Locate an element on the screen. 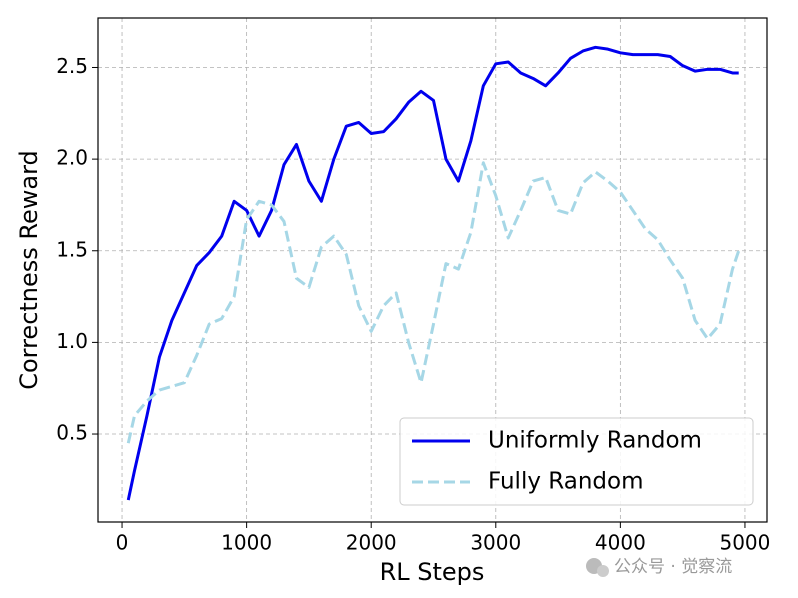 The height and width of the screenshot is (598, 798). x-tick-label: 0 is located at coordinates (122, 543).